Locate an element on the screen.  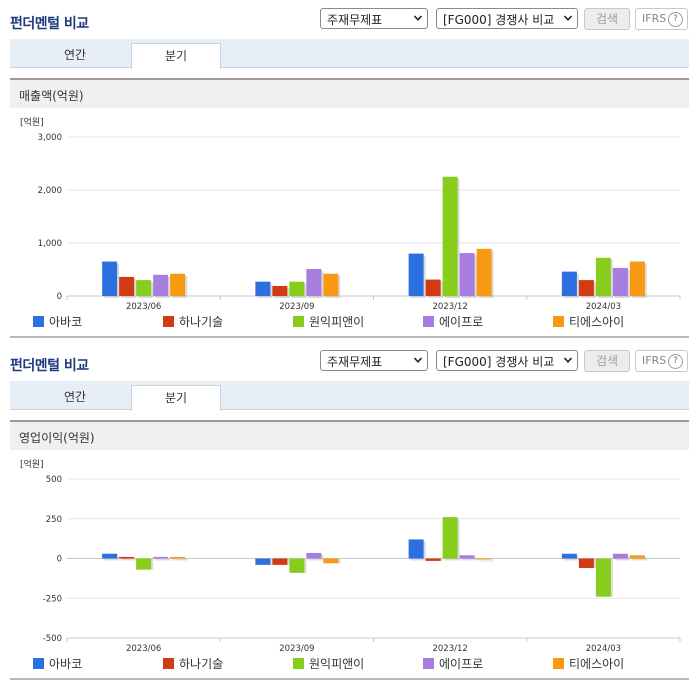
legend-label: 아바코 is located at coordinates (66, 322).